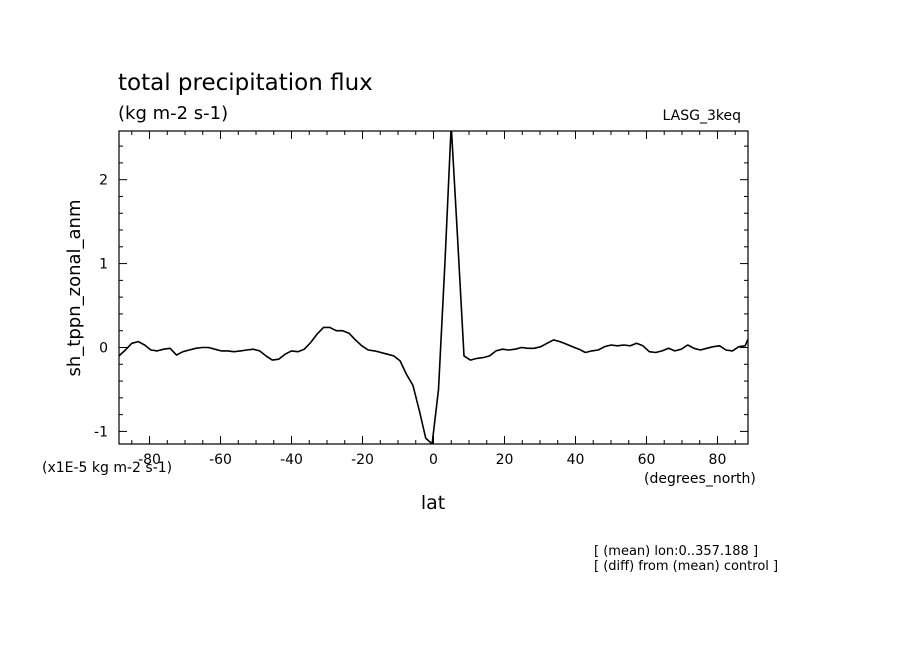  Describe the element at coordinates (103, 348) in the screenshot. I see `y-tick-label: 0` at that location.